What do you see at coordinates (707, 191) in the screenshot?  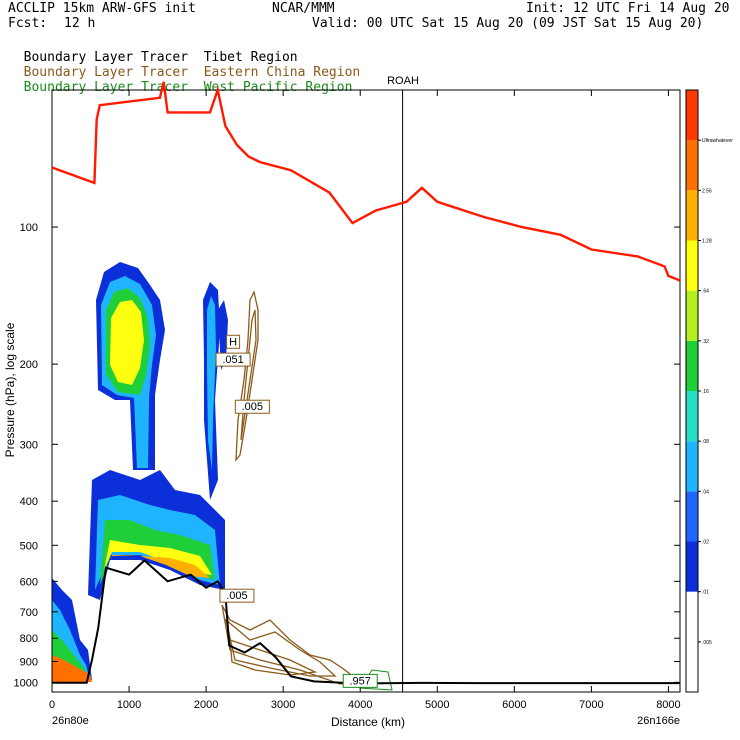 I see `colorbar-label: 2.56` at bounding box center [707, 191].